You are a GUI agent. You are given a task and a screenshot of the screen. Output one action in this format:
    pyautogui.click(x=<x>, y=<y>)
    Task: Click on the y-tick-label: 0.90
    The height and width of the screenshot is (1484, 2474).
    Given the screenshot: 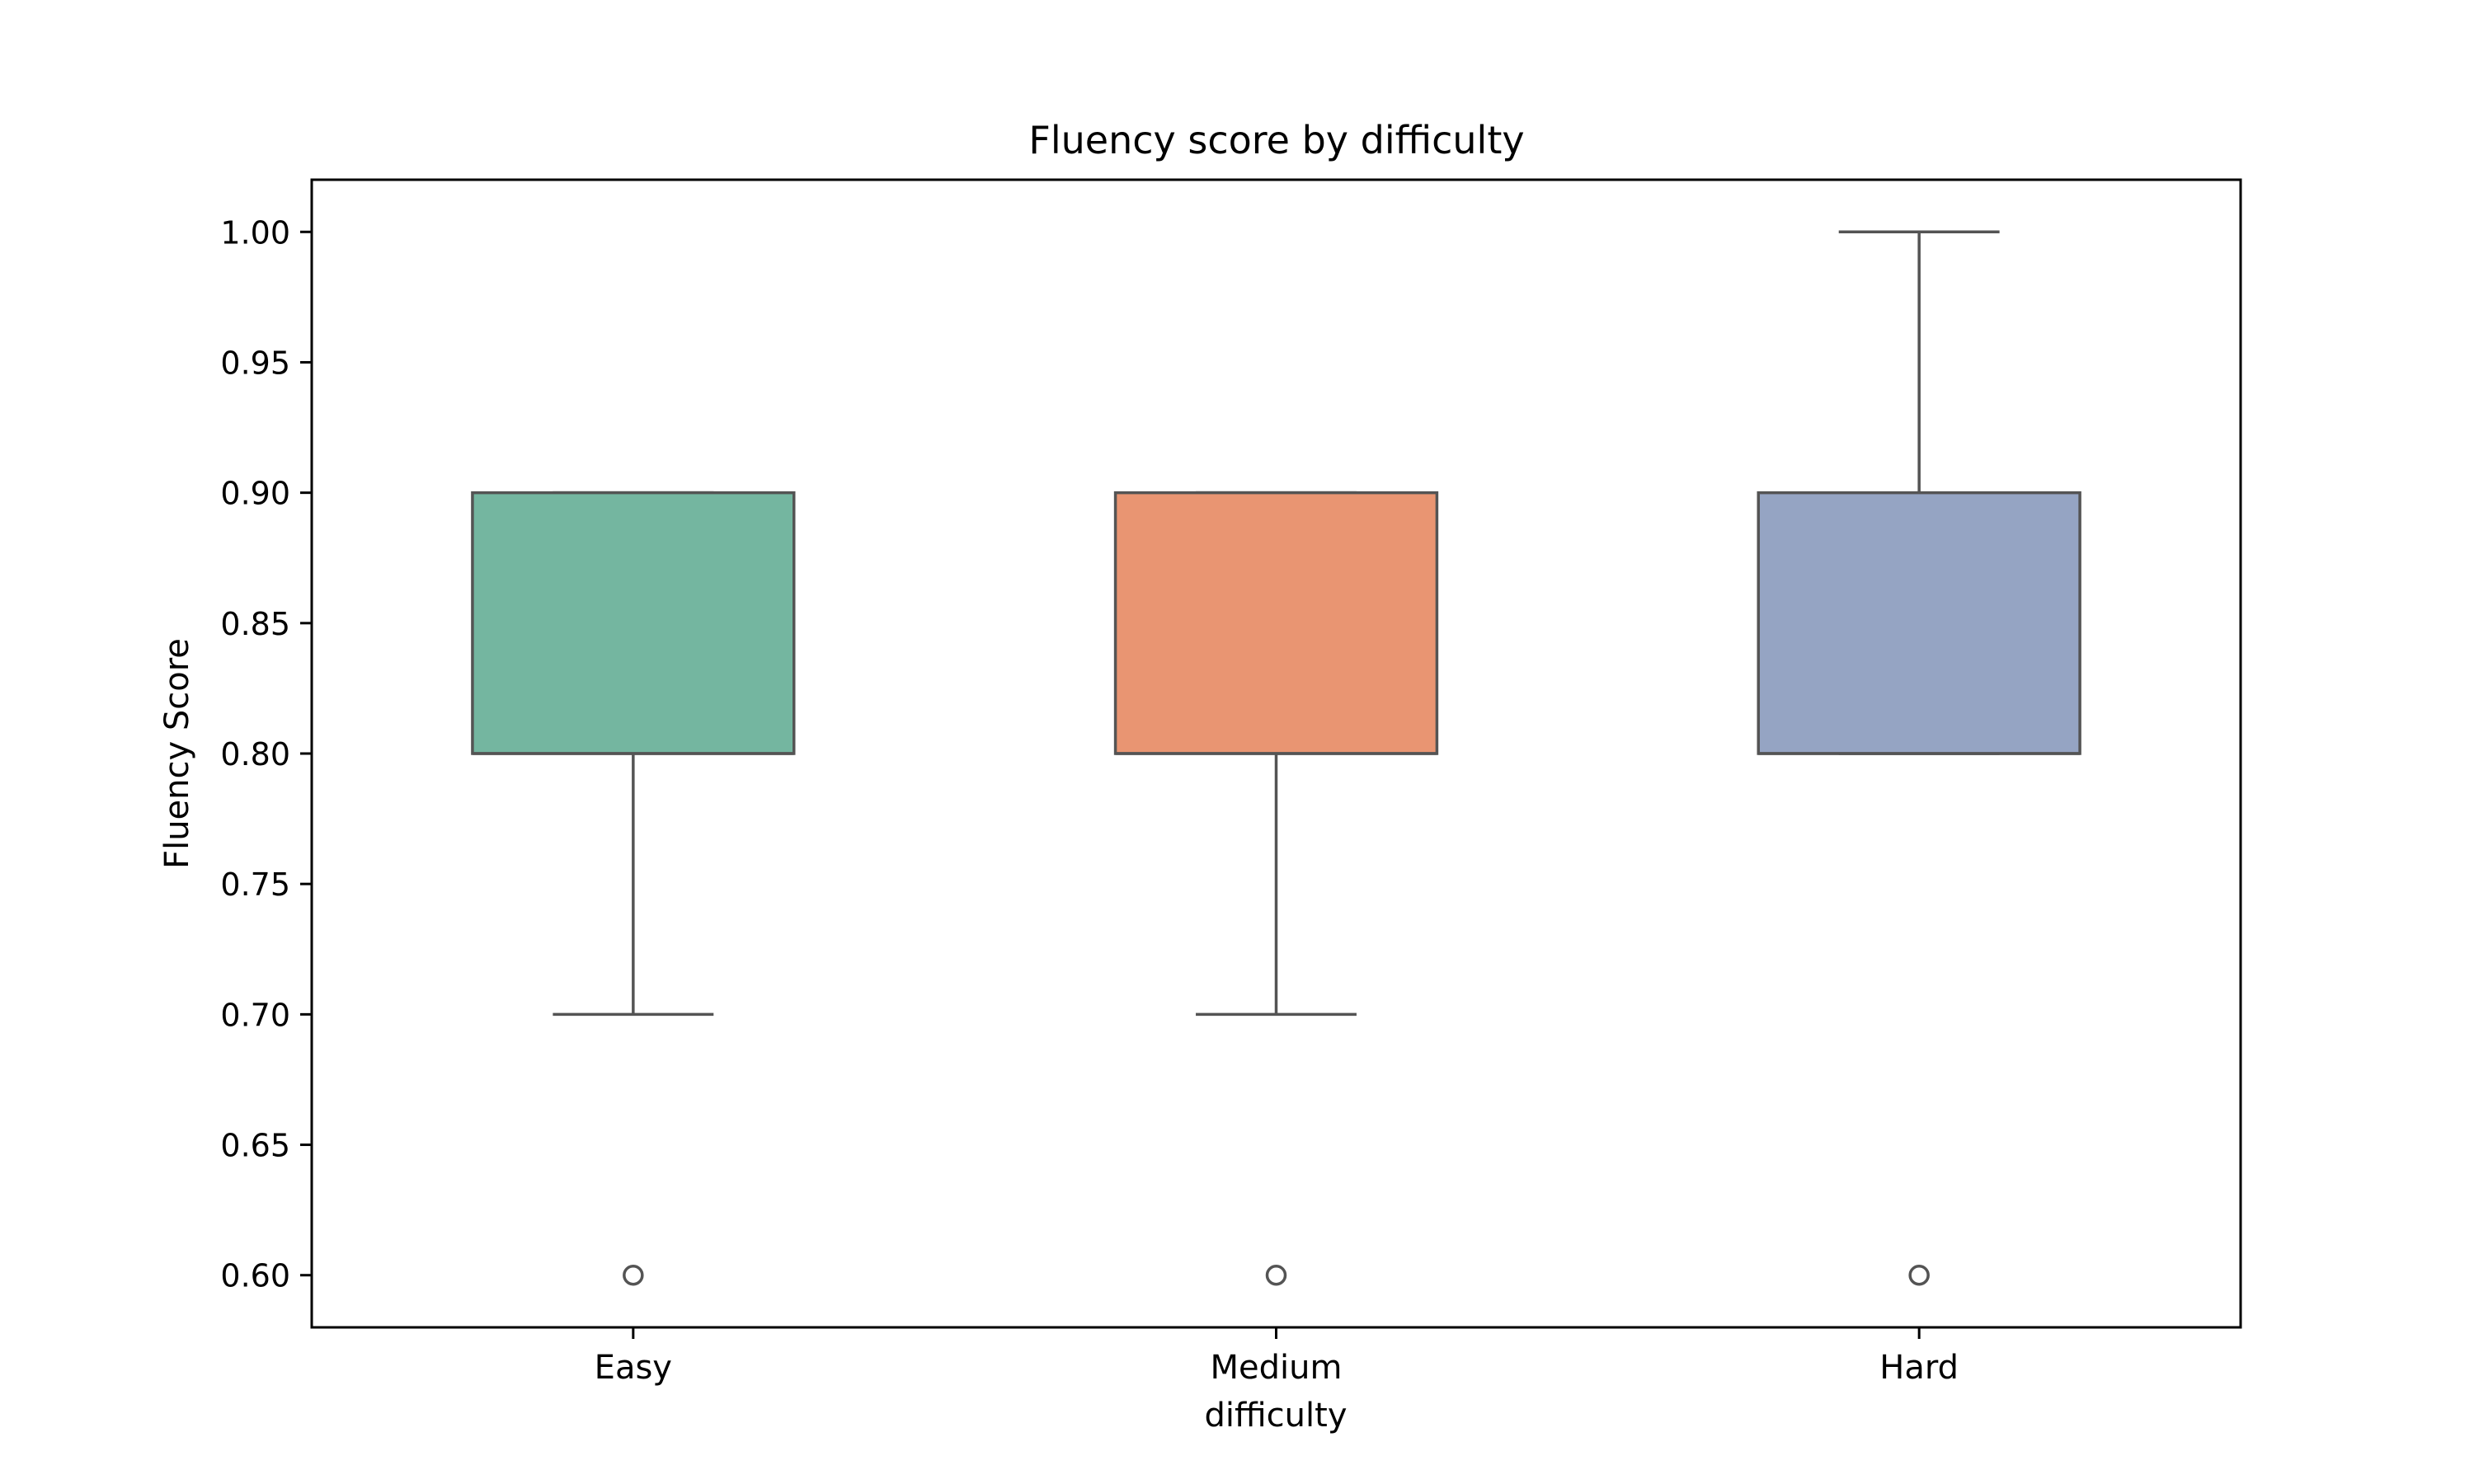 What is the action you would take?
    pyautogui.click(x=255, y=494)
    